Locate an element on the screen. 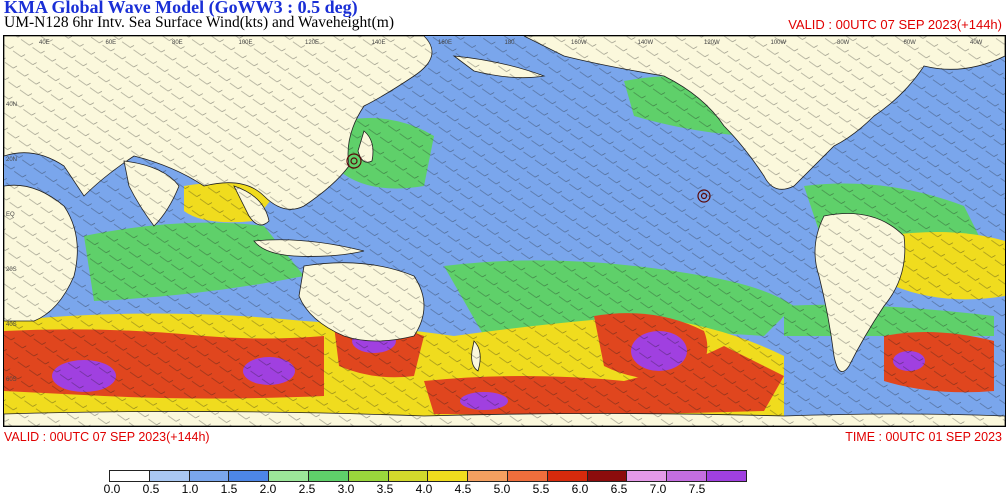  colorbar-label: 7.0 is located at coordinates (658, 489).